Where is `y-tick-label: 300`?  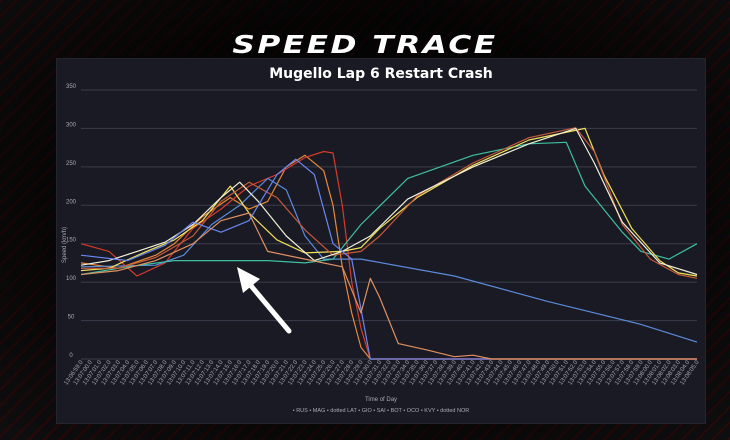
y-tick-label: 300 is located at coordinates (71, 125).